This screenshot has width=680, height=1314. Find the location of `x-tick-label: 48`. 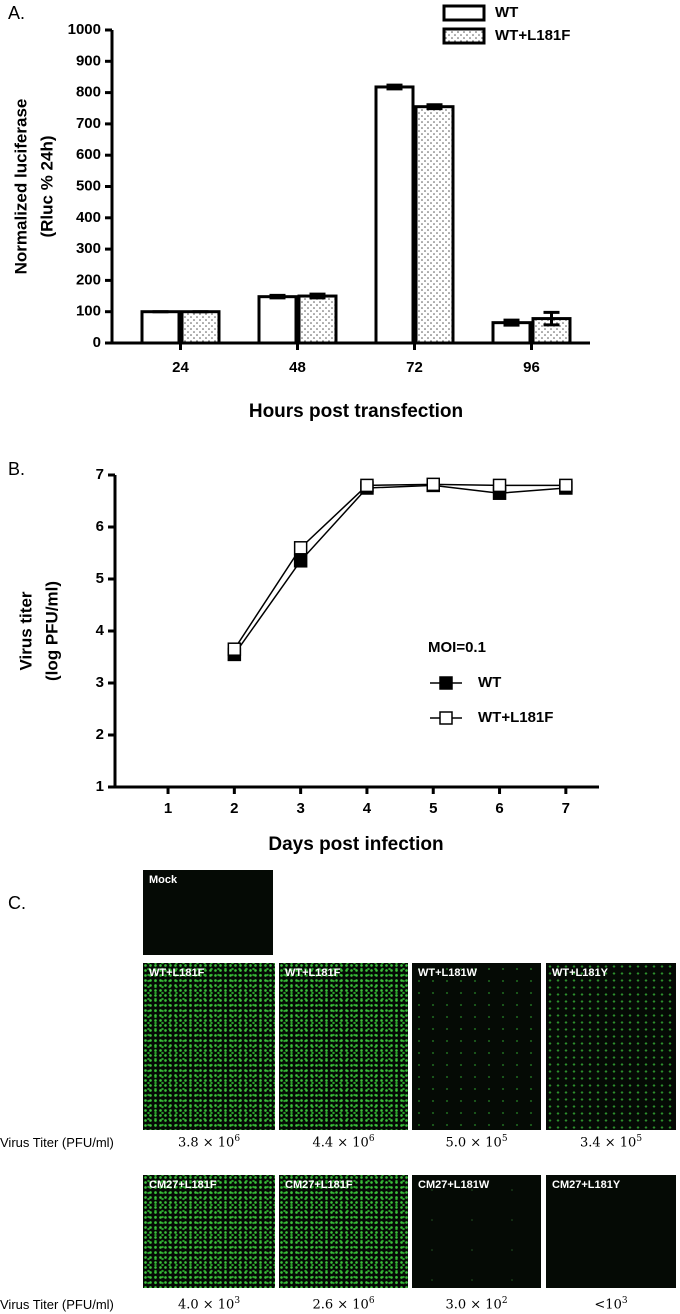

x-tick-label: 48 is located at coordinates (297, 367).